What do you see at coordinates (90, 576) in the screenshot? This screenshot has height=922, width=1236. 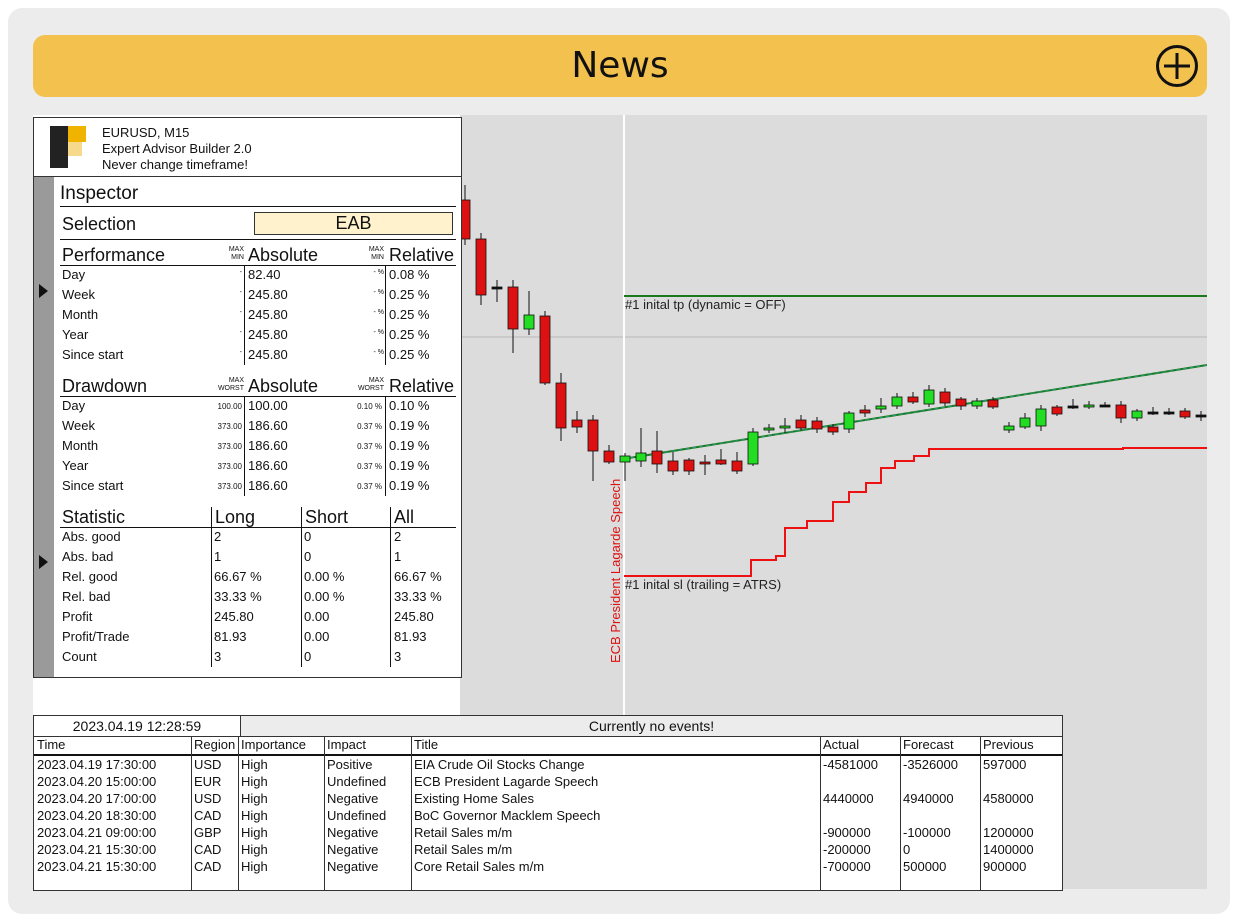 I see `statistic-row-label: Rel. good` at bounding box center [90, 576].